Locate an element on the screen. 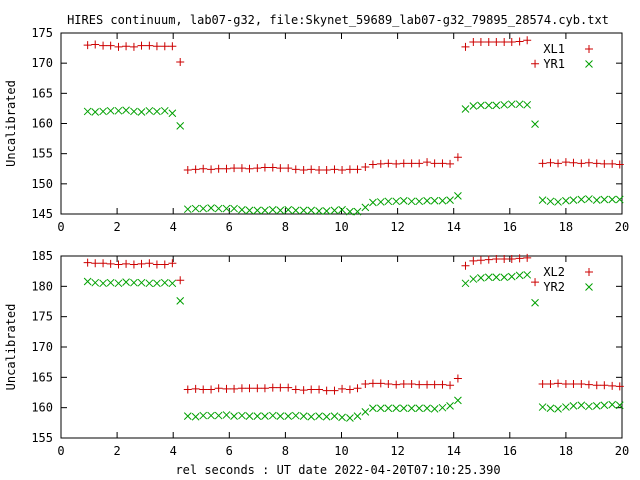  x-tick-label: 2 is located at coordinates (116, 451).